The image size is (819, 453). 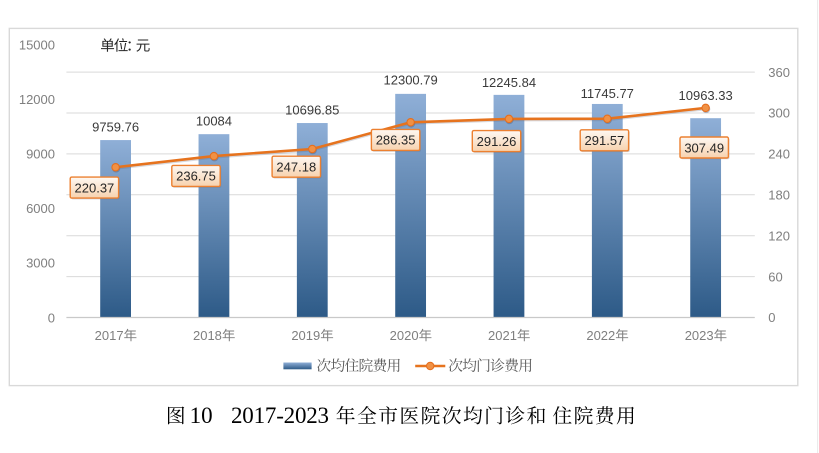 I want to click on svg-text: 120, so click(x=779, y=235).